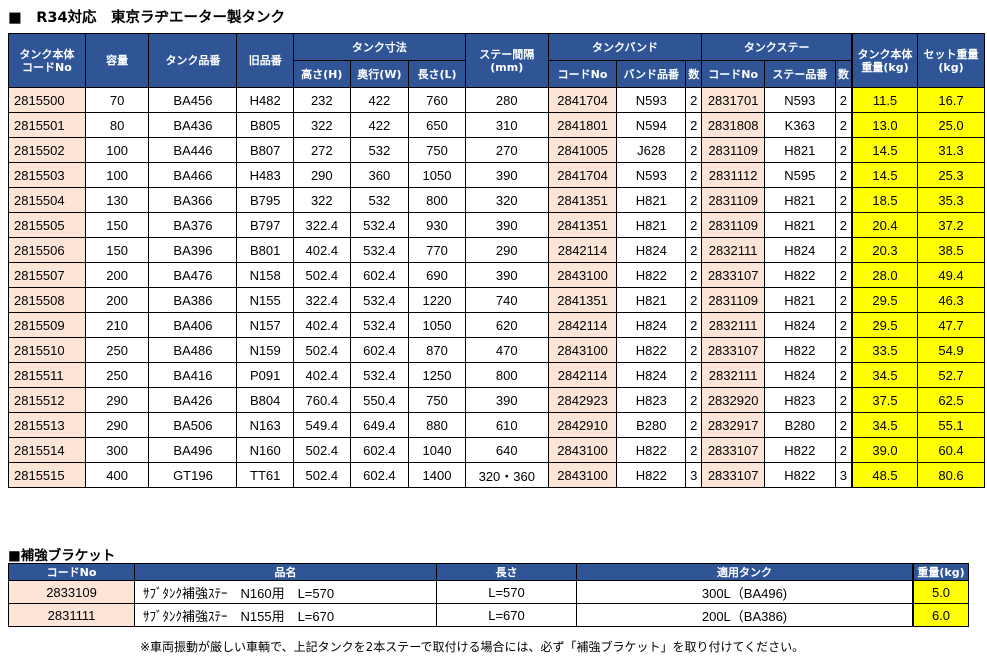 The image size is (987, 659). Describe the element at coordinates (799, 475) in the screenshot. I see `cell-stay-model: H822` at that location.